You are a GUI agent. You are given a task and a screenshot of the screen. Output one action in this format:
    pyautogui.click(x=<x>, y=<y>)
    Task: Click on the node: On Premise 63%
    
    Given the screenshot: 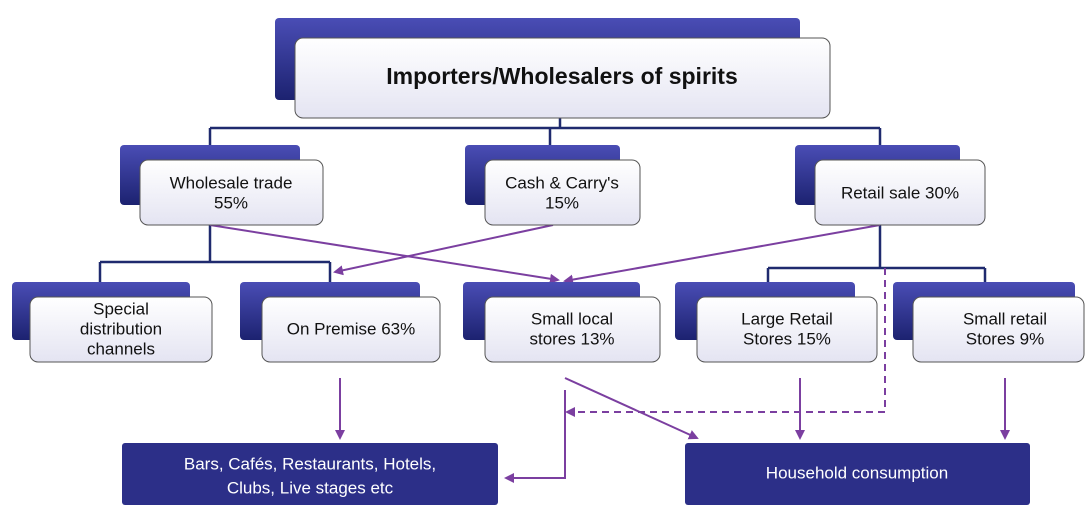 What is the action you would take?
    pyautogui.click(x=340, y=322)
    